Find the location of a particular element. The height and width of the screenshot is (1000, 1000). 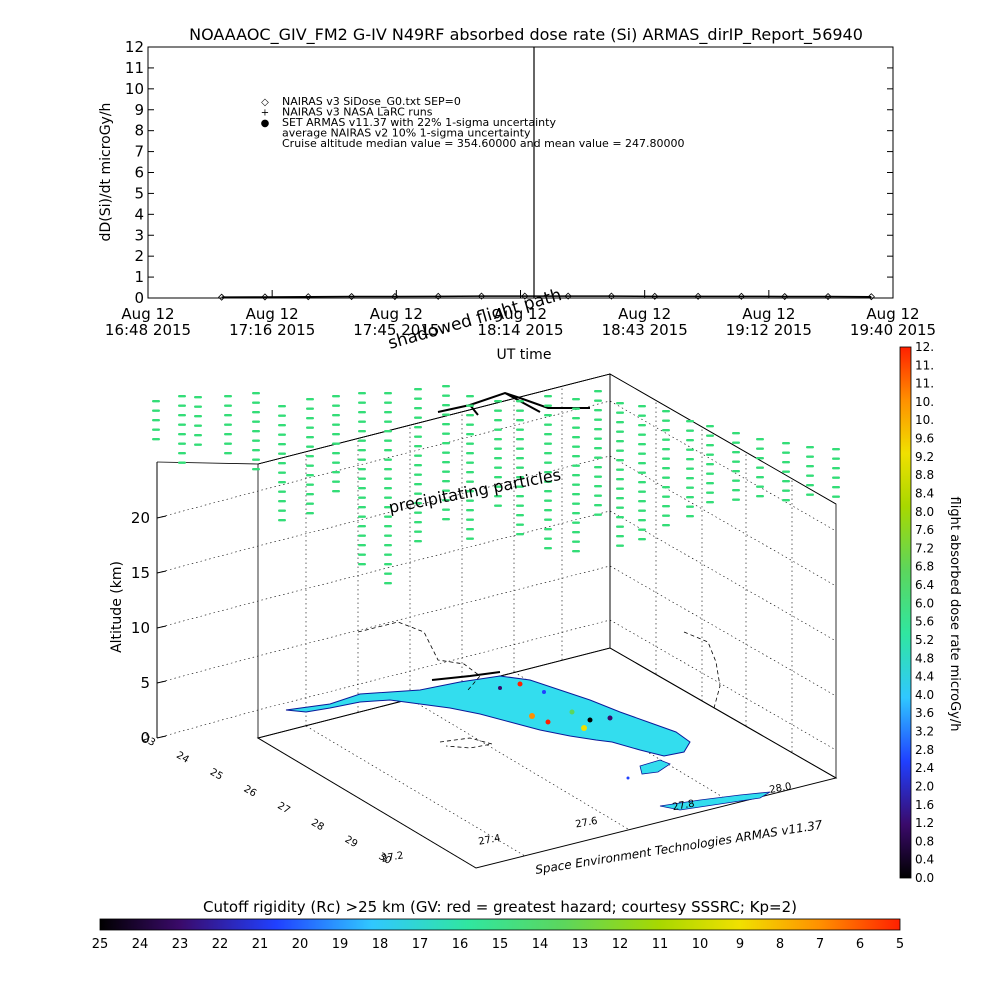

y-axis-label: dD(Si)/dt microGy/h is located at coordinates (106, 172).